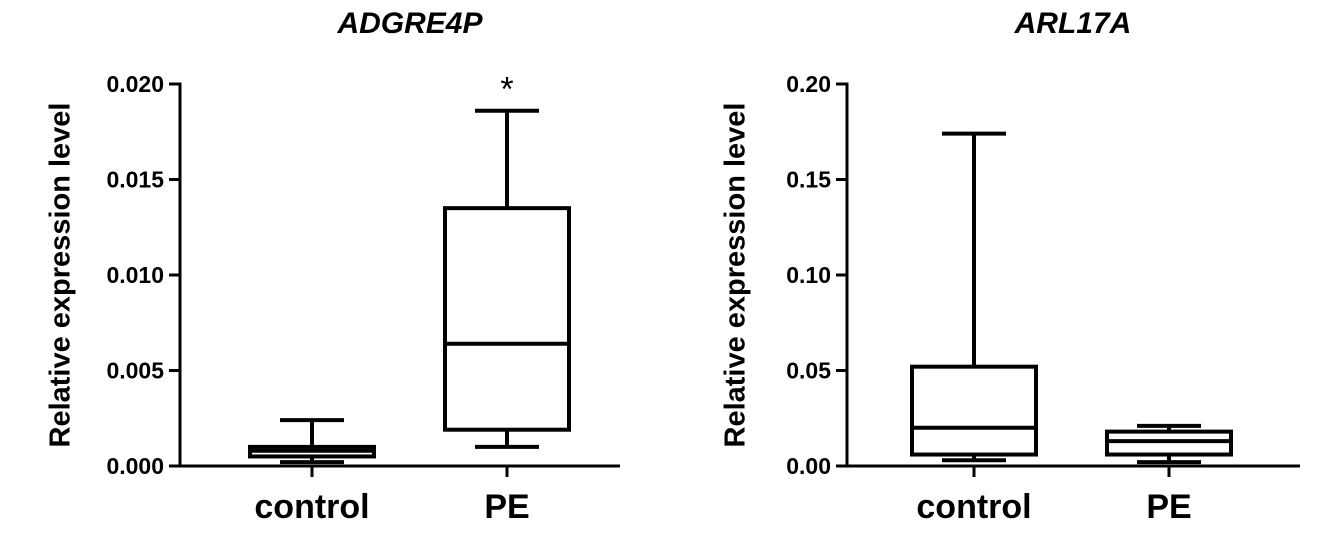 The height and width of the screenshot is (541, 1320). Describe the element at coordinates (808, 180) in the screenshot. I see `y-tick-label: 0.15` at that location.